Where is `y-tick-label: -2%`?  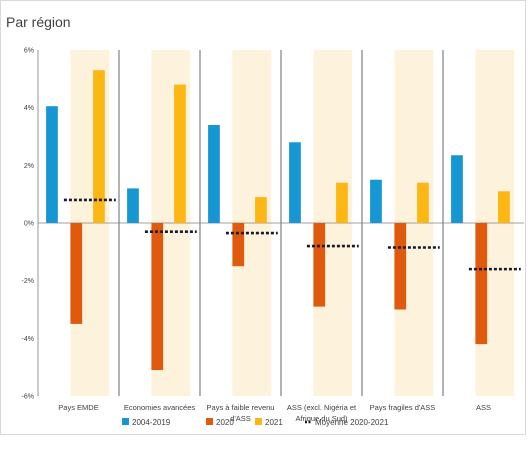
y-tick-label: -2% is located at coordinates (28, 281).